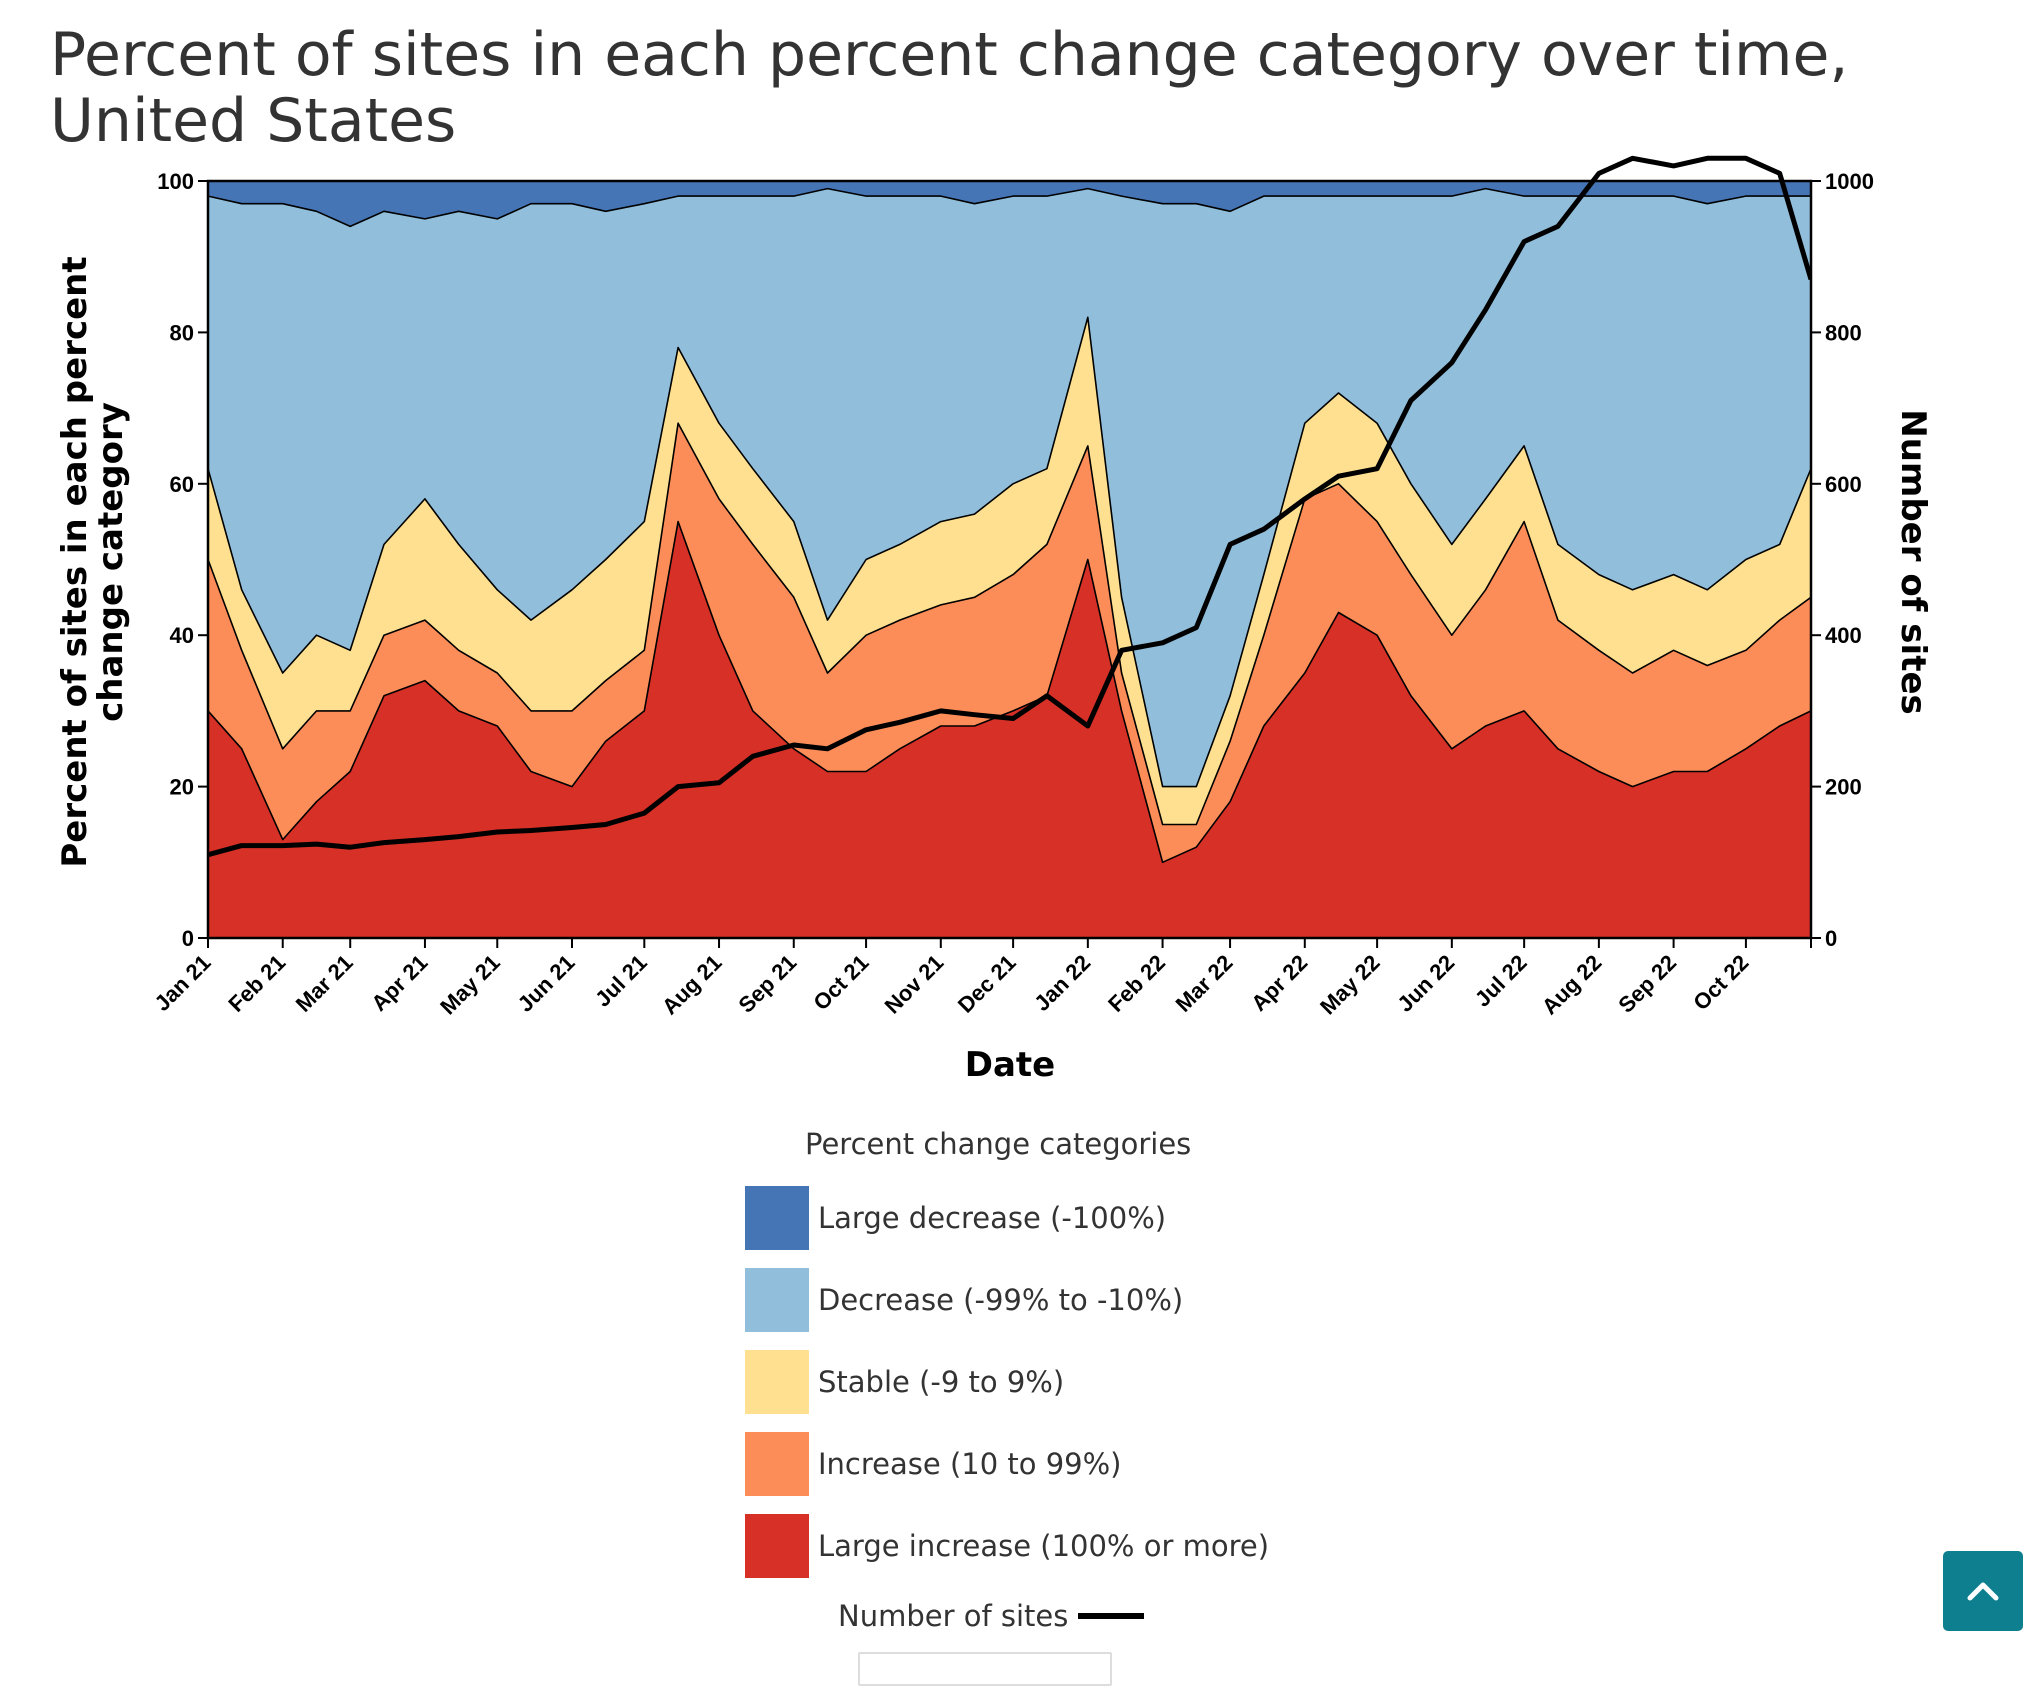  I want to click on left-tick-label: 40, so click(182, 635).